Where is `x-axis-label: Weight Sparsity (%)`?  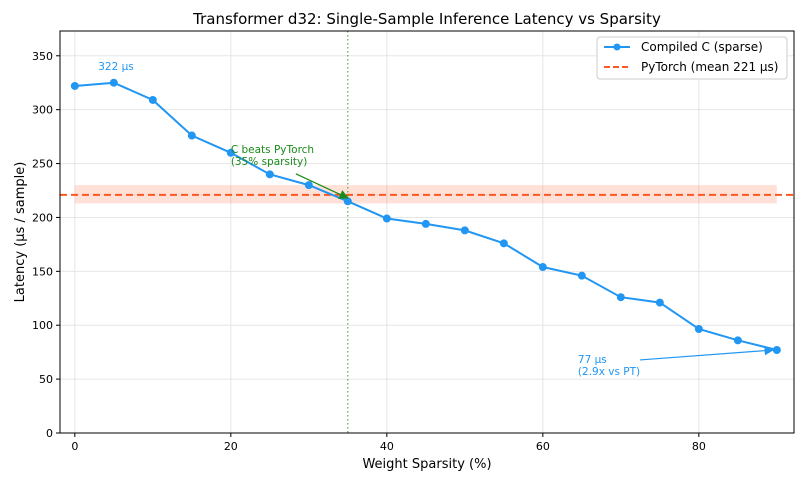
x-axis-label: Weight Sparsity (%) is located at coordinates (426, 464).